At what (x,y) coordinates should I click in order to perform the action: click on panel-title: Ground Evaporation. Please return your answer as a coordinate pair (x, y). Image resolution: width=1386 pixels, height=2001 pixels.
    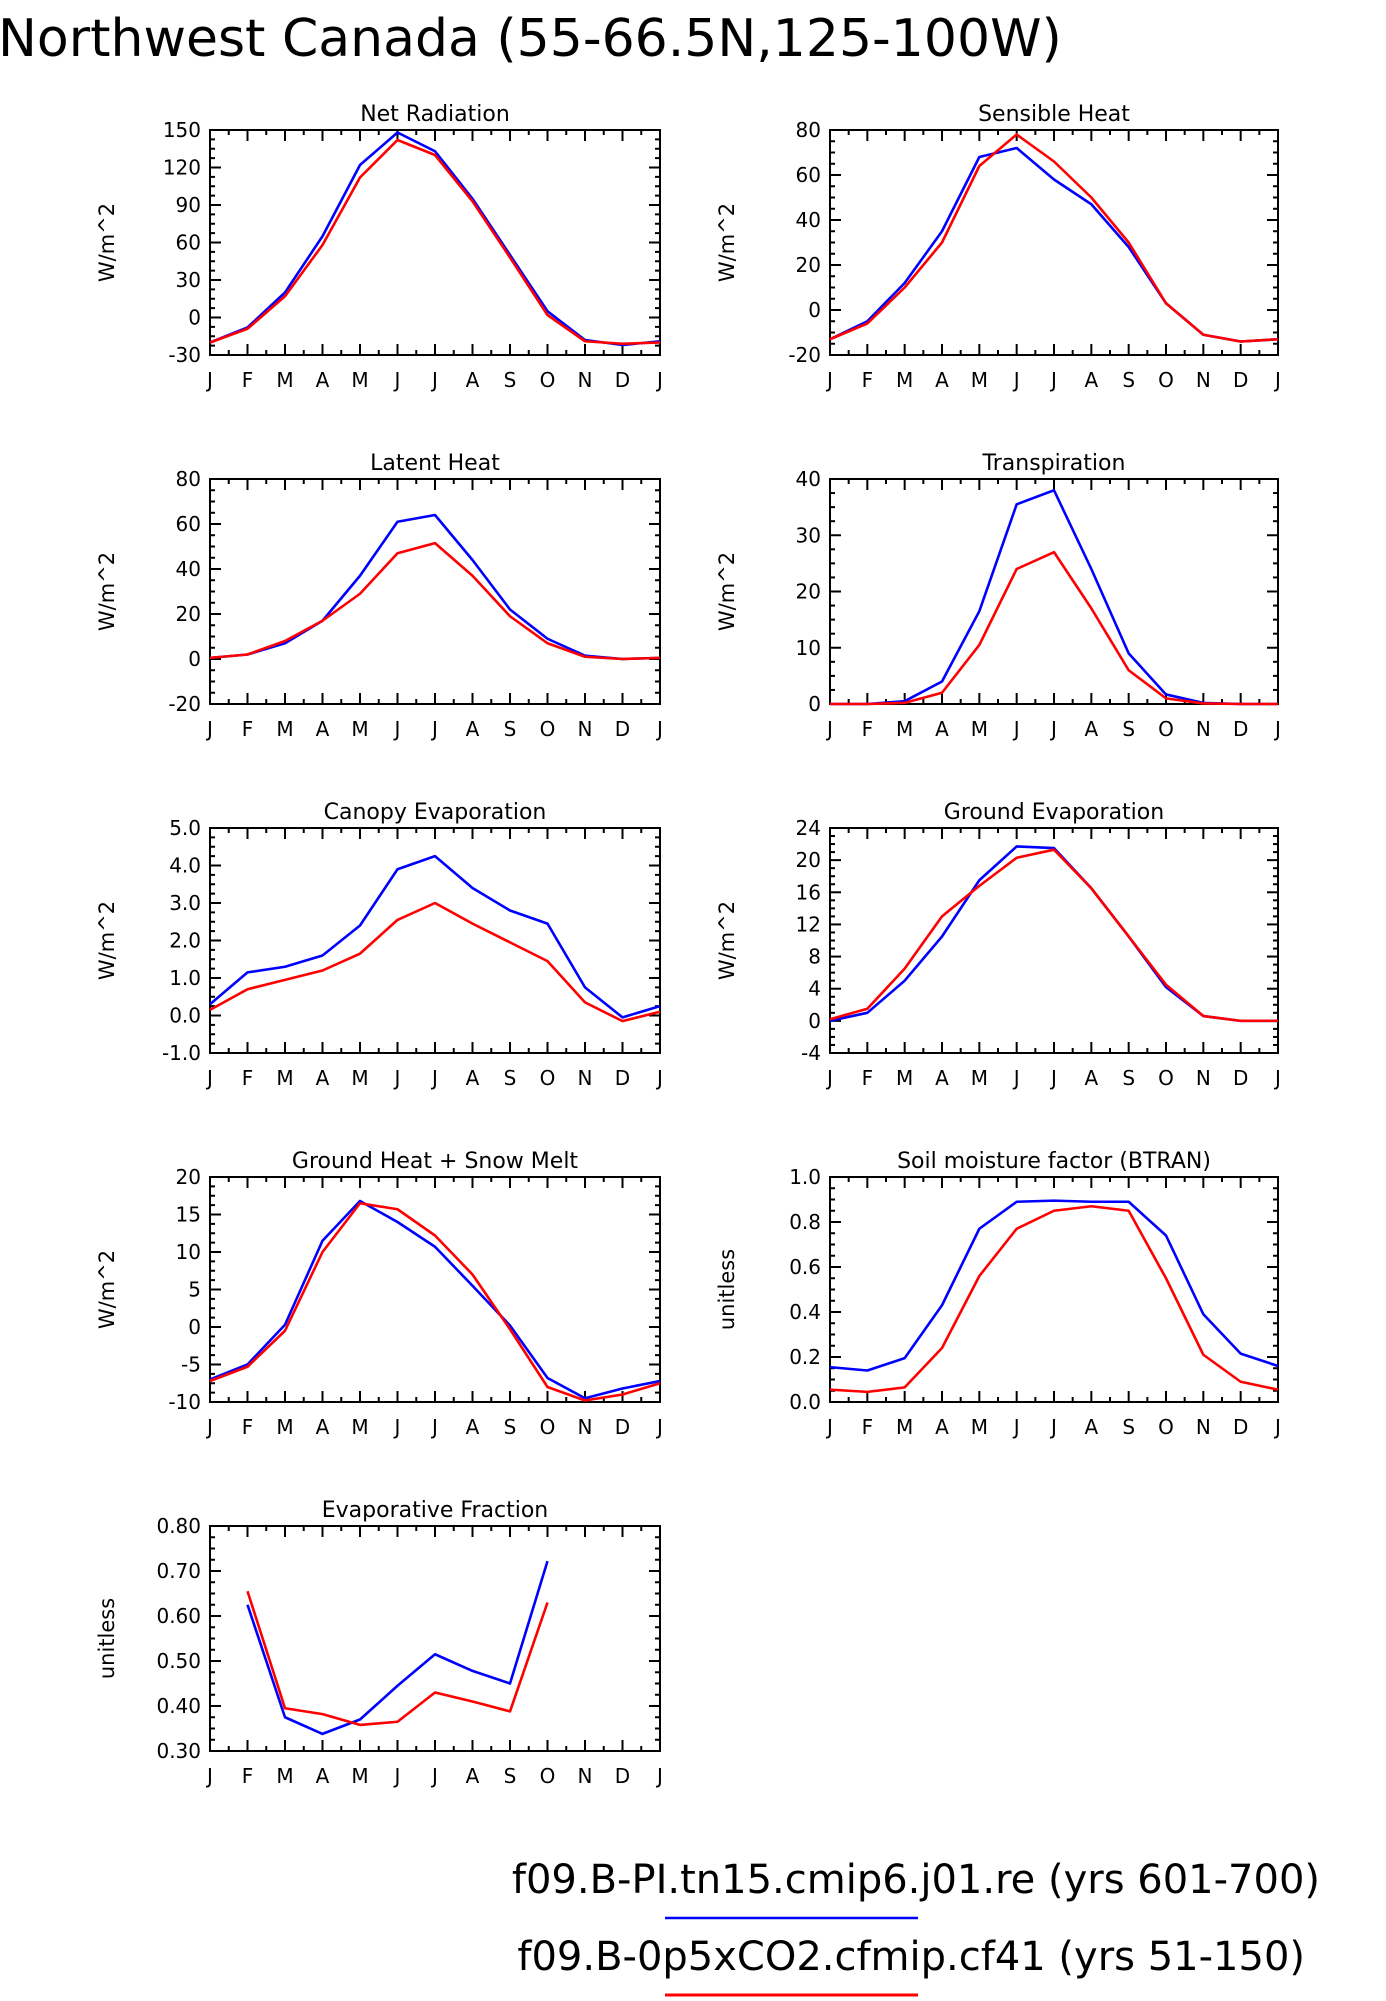
    Looking at the image, I should click on (1054, 812).